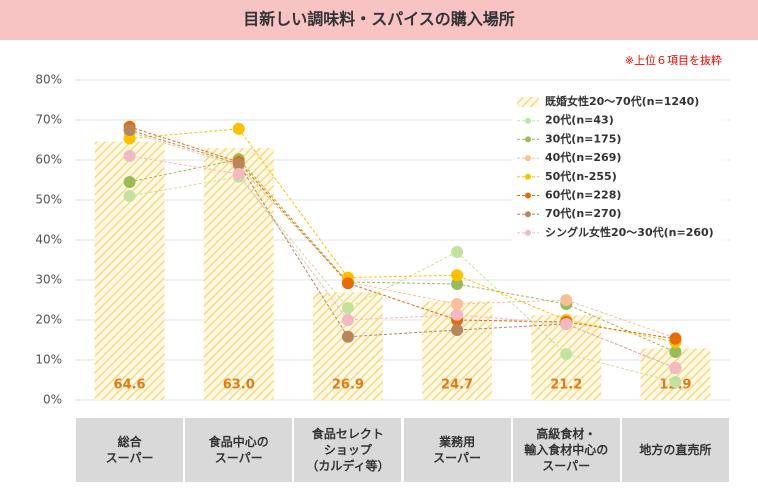  Describe the element at coordinates (583, 157) in the screenshot. I see `legend-label: 40代(n=269)` at that location.